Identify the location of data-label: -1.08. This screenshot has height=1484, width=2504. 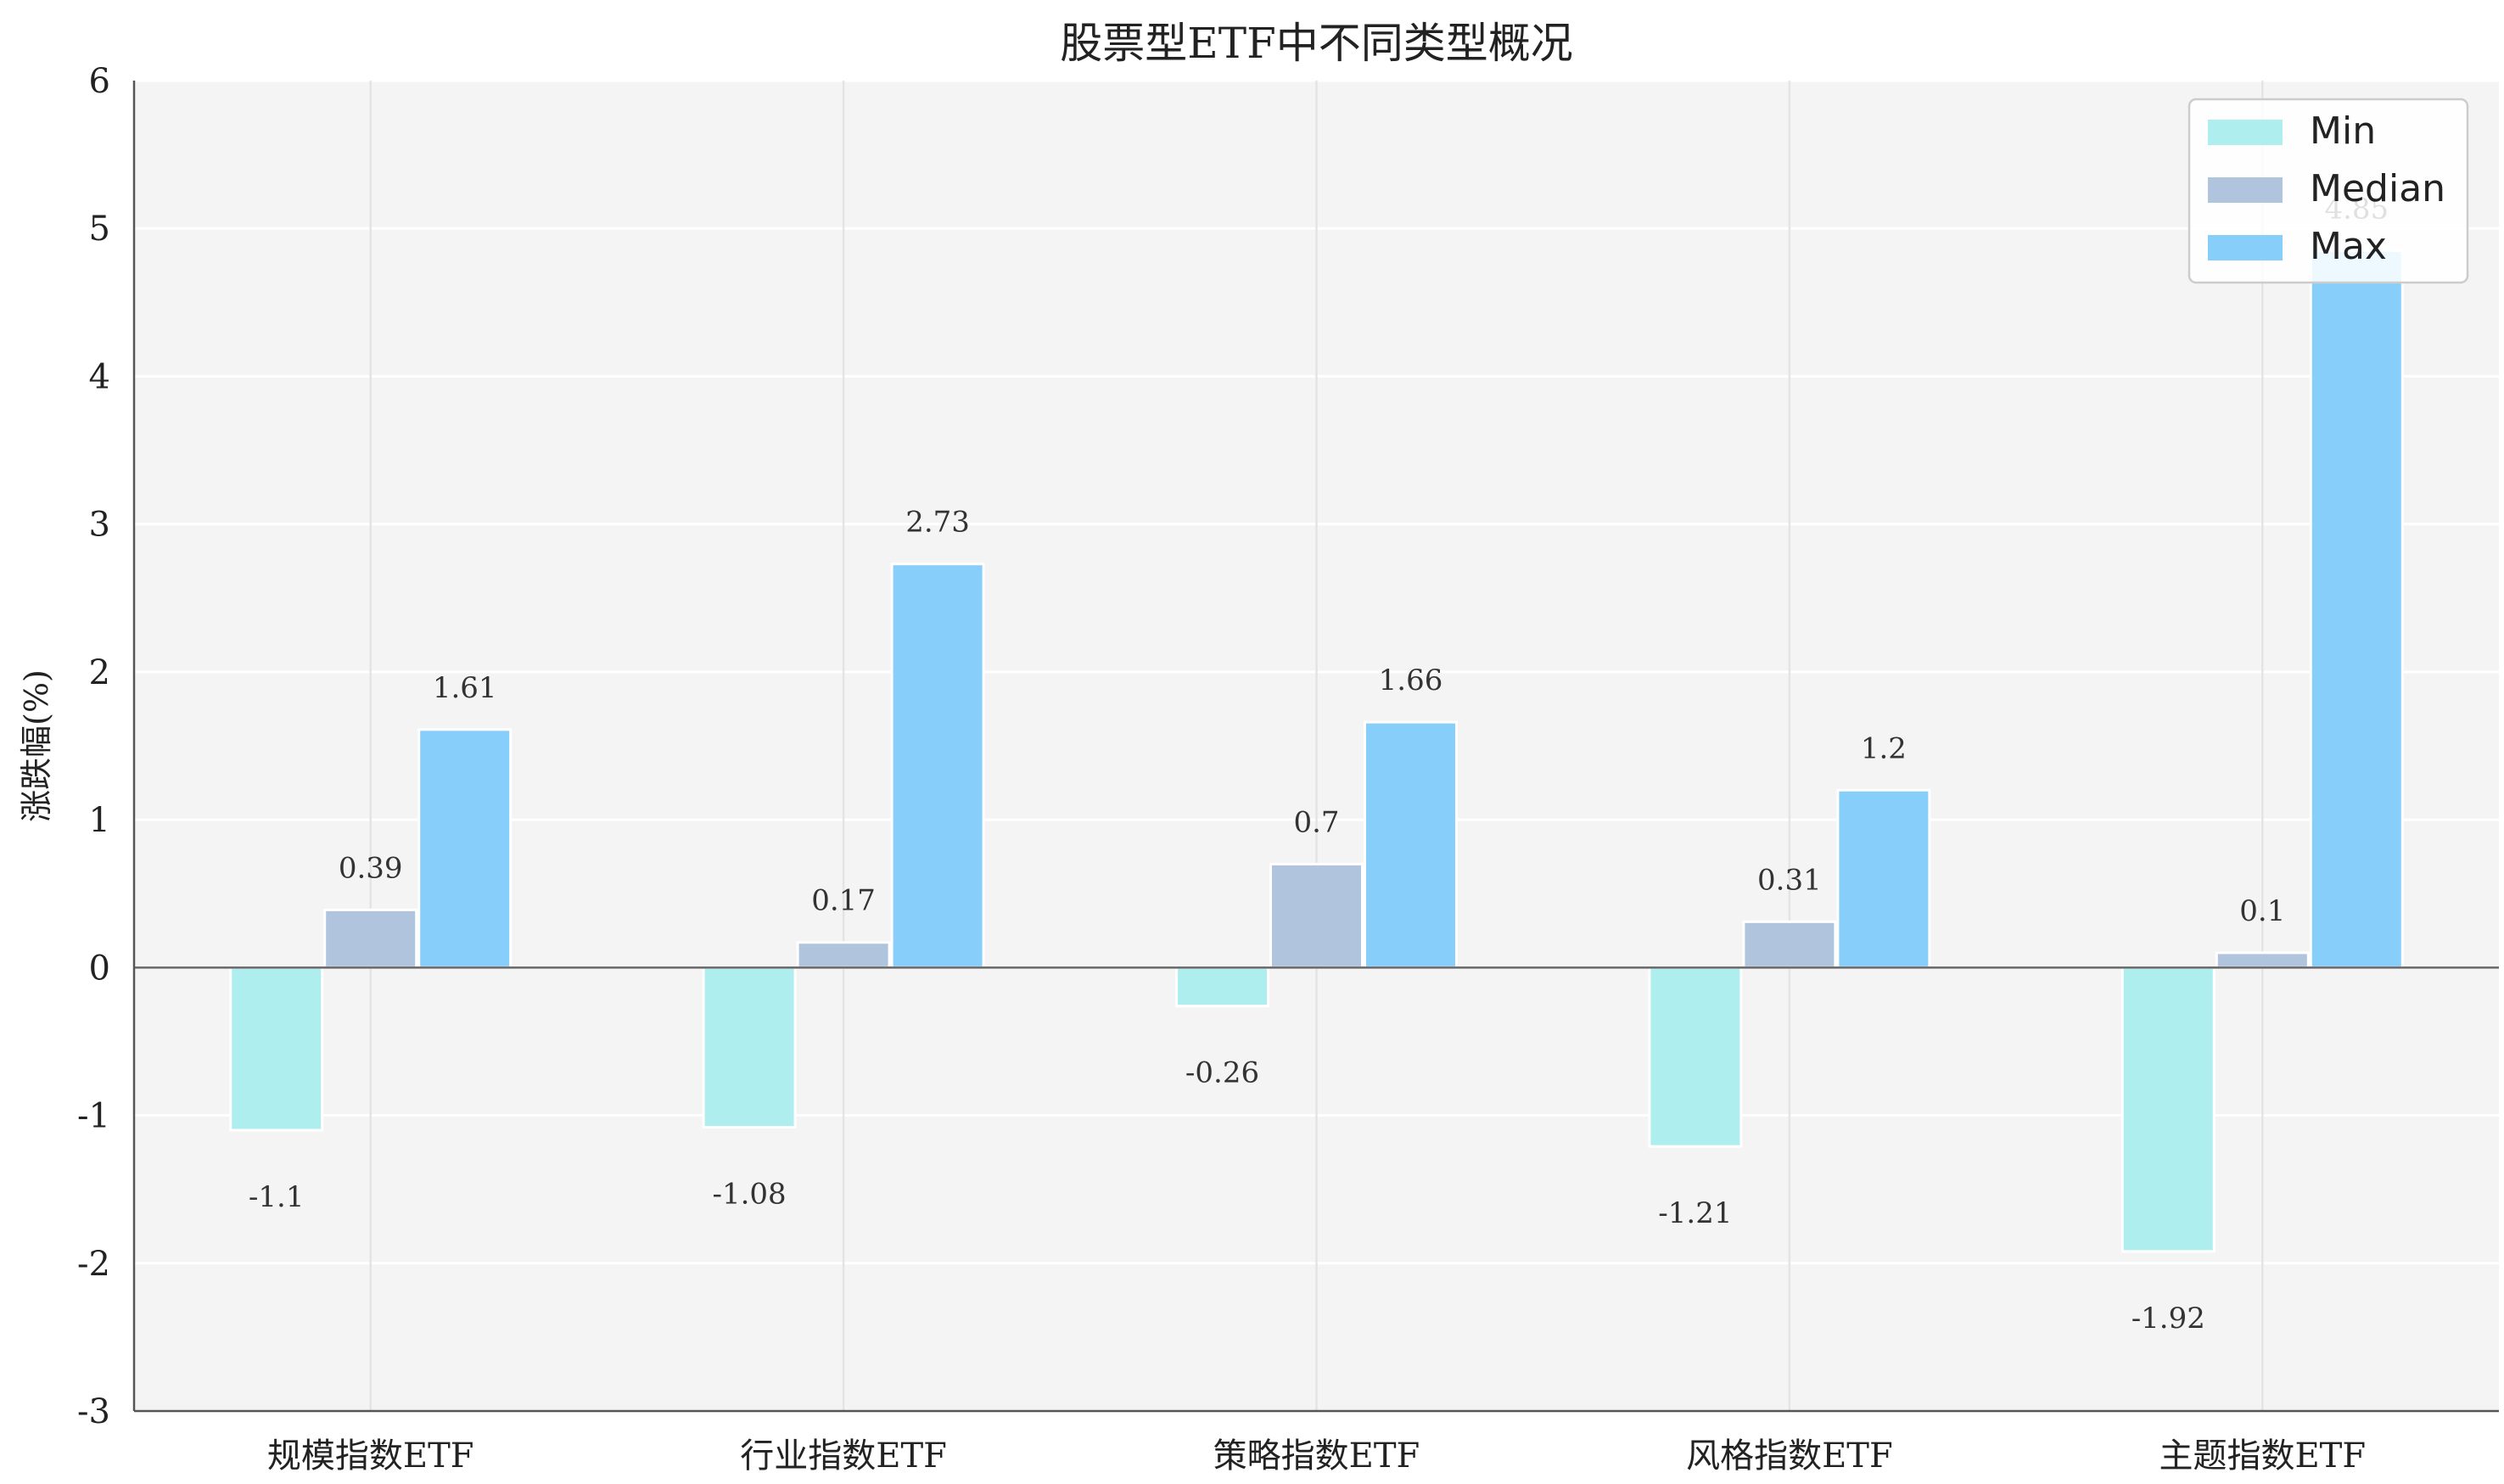
(749, 1194).